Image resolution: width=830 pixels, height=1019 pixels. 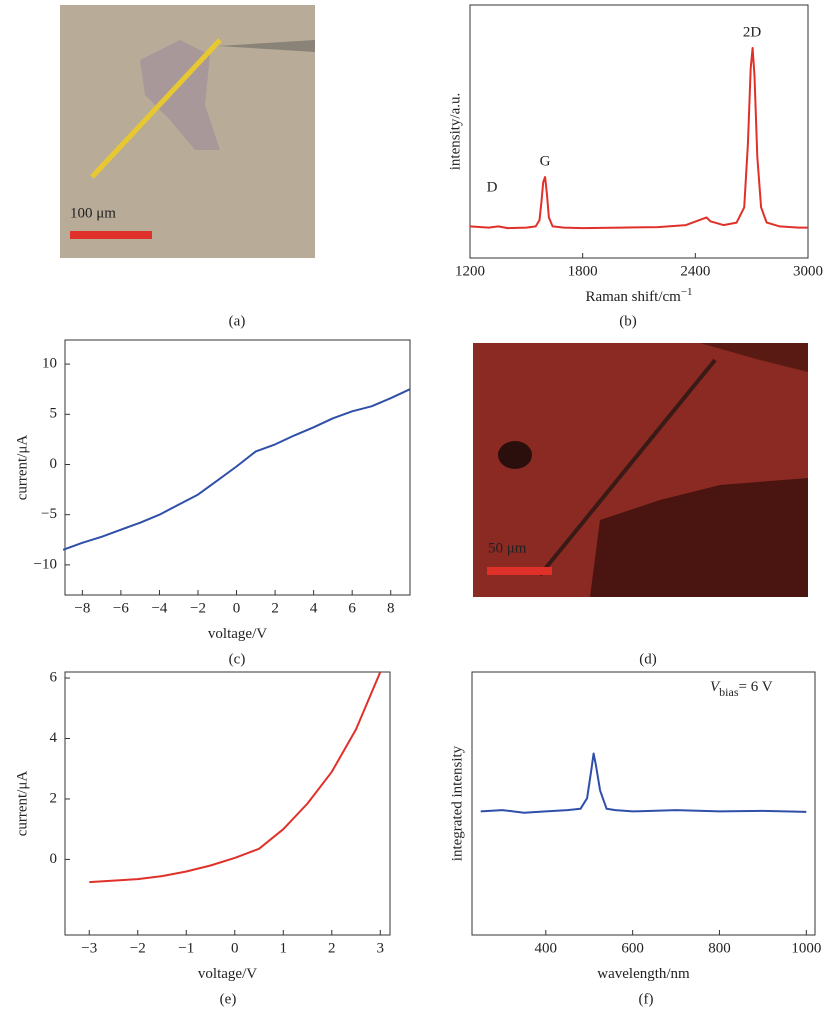 I want to click on y-axis-label: integrated intensity, so click(x=457, y=803).